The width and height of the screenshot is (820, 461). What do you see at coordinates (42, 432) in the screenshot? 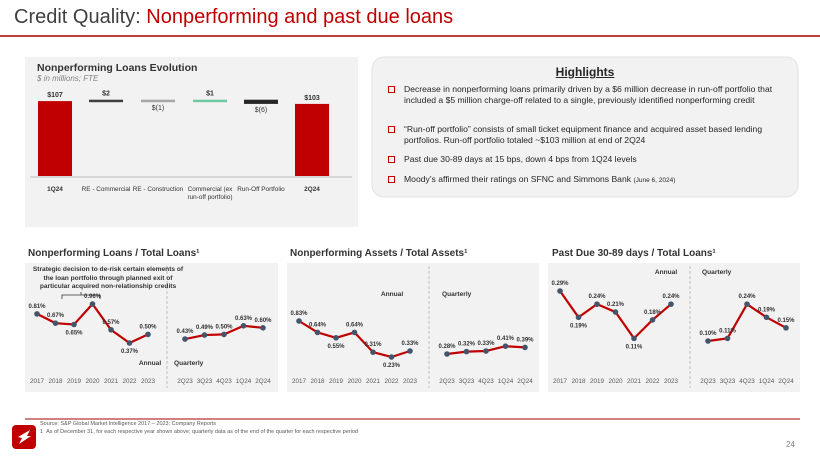
I see `footnote-number: 1` at bounding box center [42, 432].